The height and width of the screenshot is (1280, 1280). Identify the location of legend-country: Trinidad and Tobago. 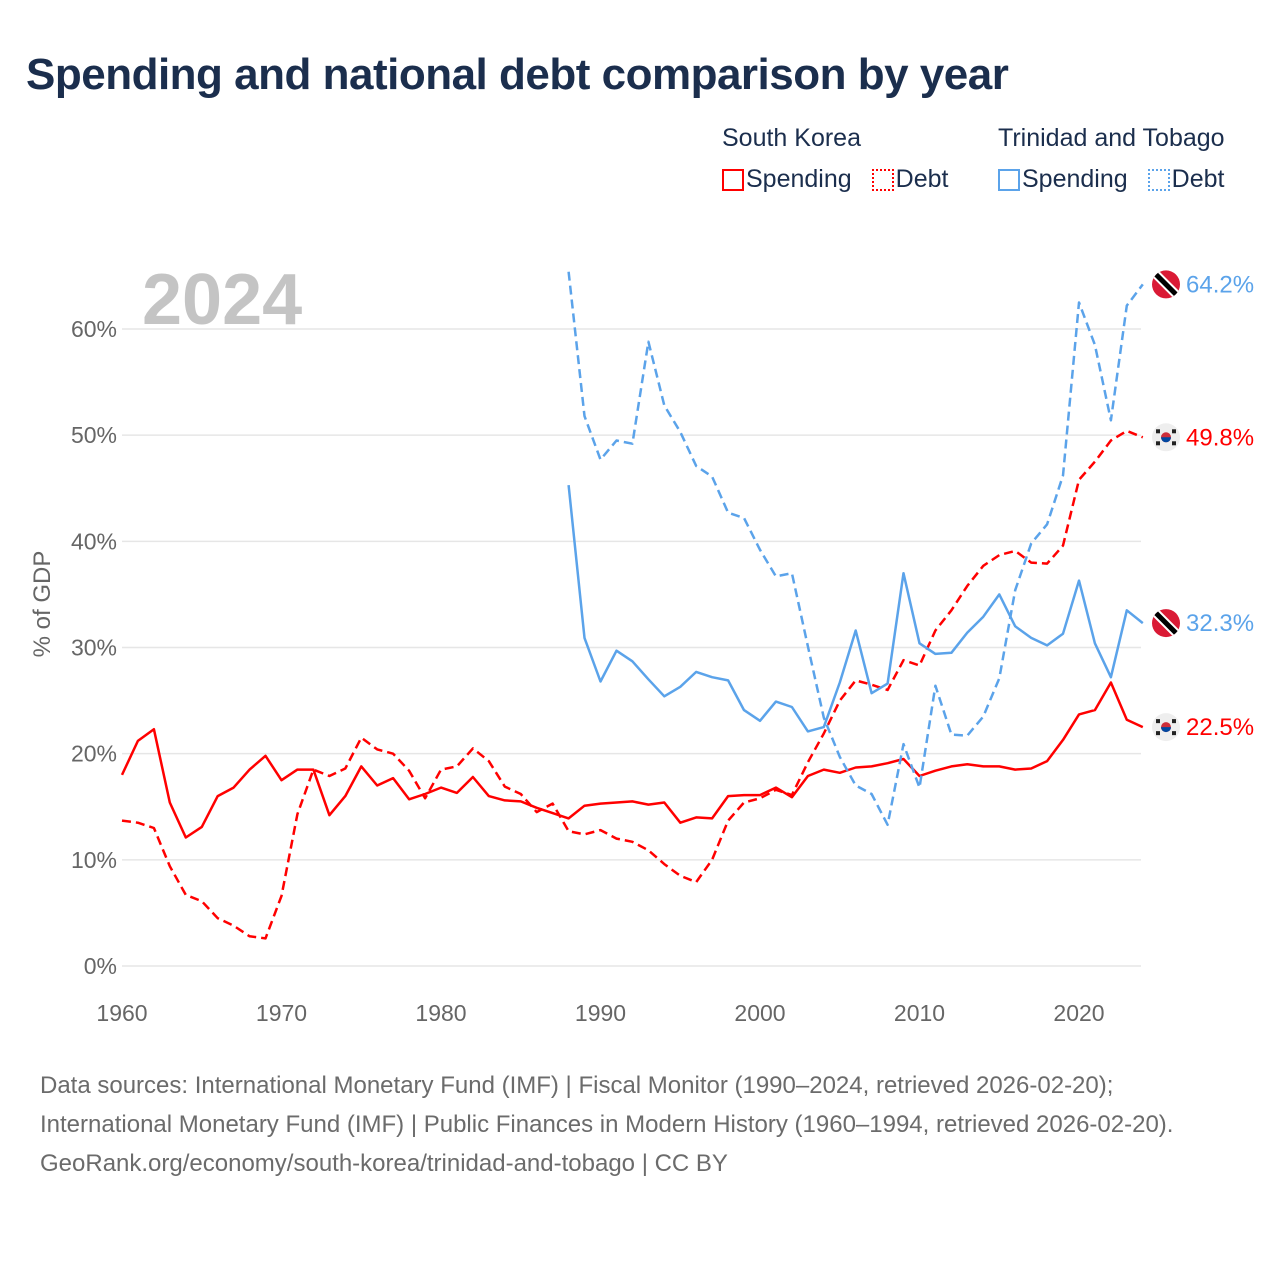
(1111, 138).